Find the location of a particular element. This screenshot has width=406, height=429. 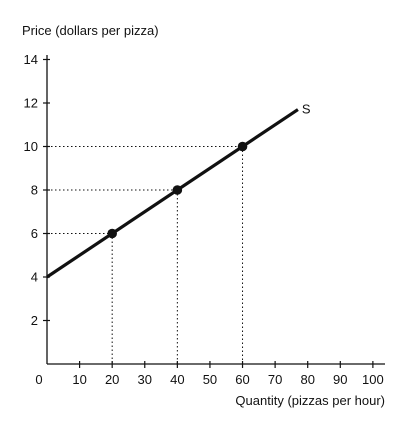

y-axis-title: Price (dollars per pizza) is located at coordinates (90, 30).